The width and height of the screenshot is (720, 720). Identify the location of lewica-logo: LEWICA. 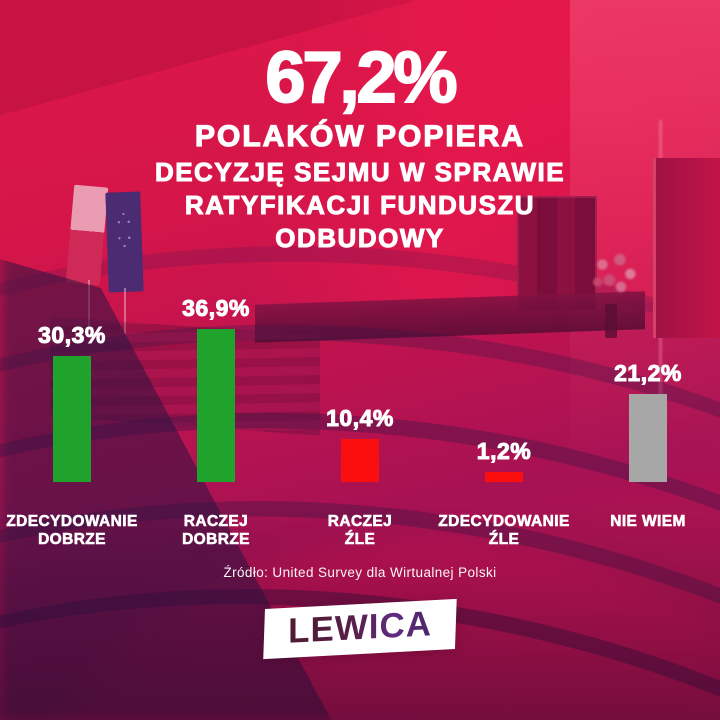
(360, 629).